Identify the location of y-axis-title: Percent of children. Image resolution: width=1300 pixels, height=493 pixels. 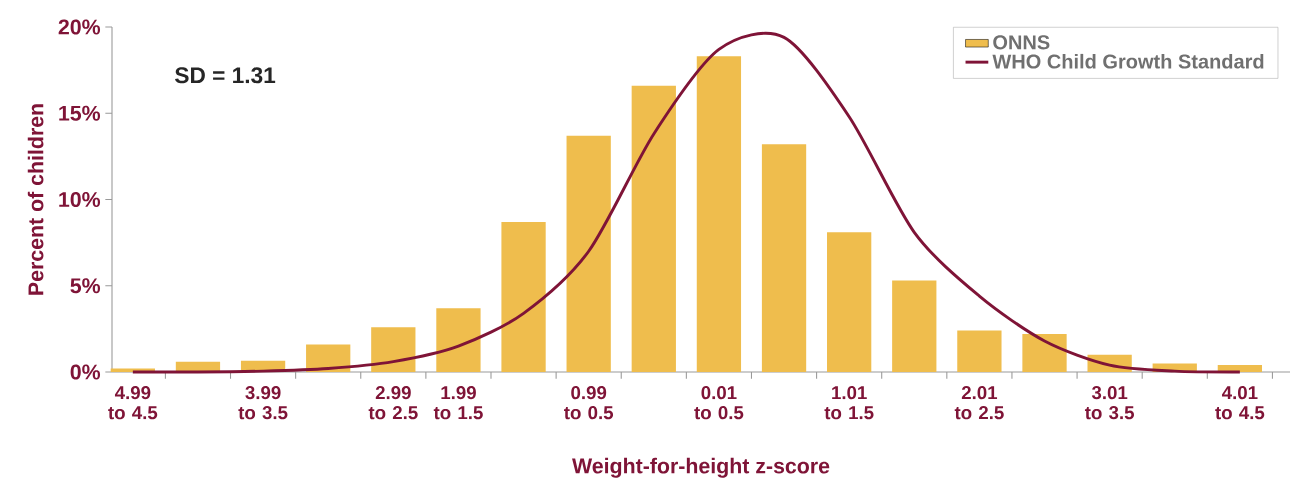
(35, 199).